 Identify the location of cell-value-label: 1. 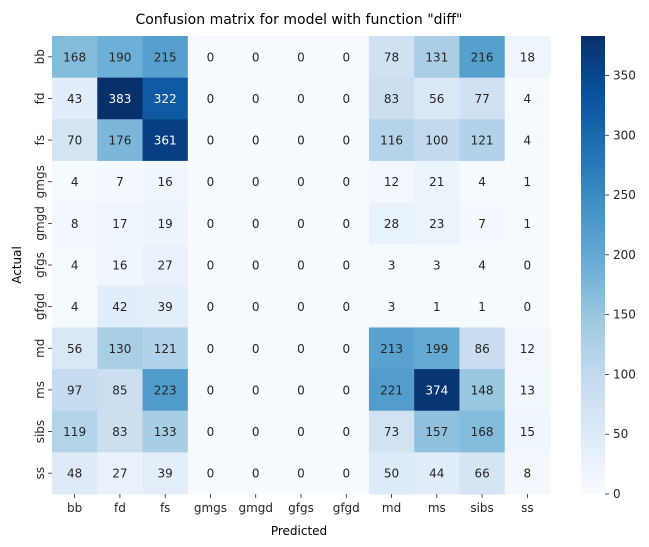
(437, 307).